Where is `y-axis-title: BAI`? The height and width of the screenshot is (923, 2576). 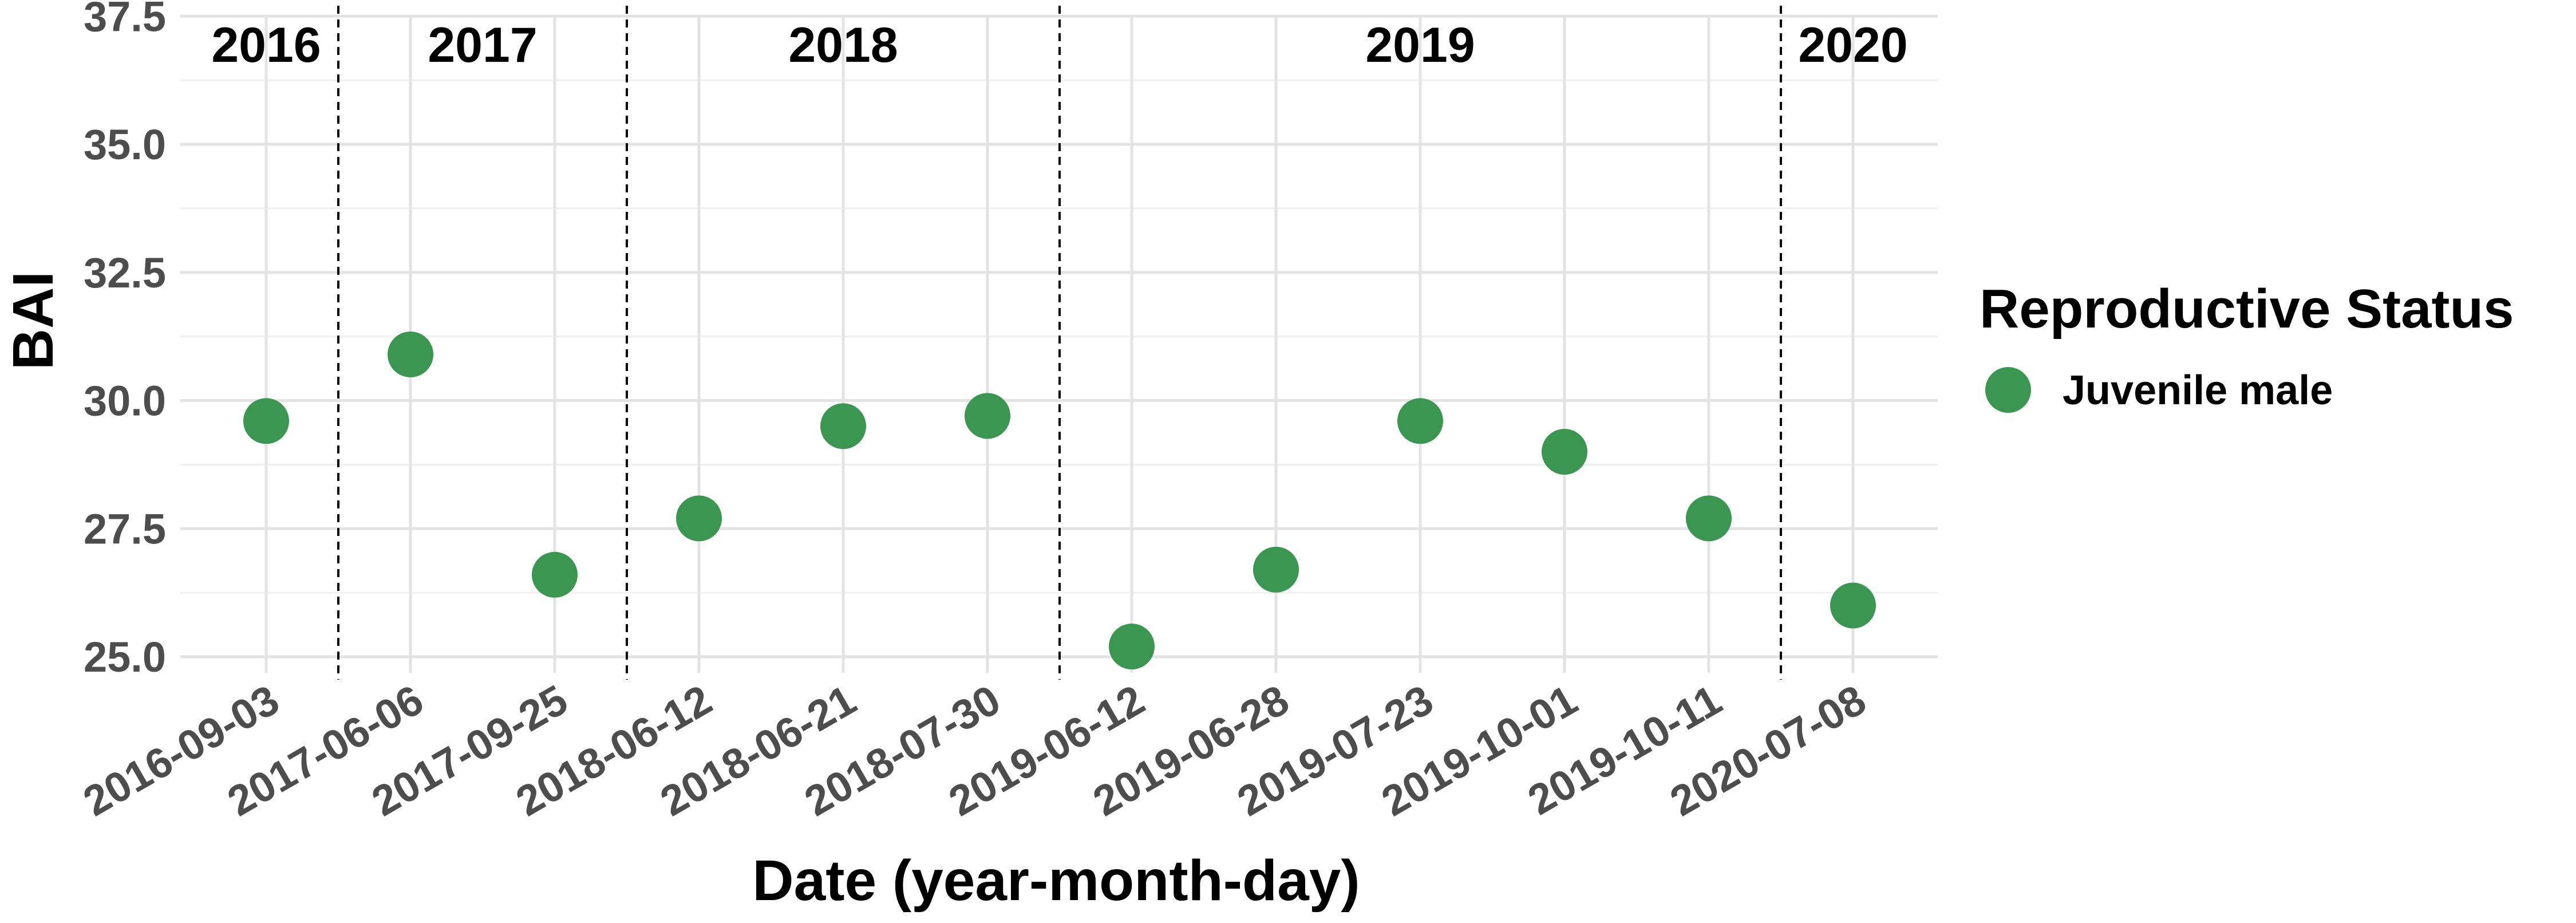
y-axis-title: BAI is located at coordinates (33, 320).